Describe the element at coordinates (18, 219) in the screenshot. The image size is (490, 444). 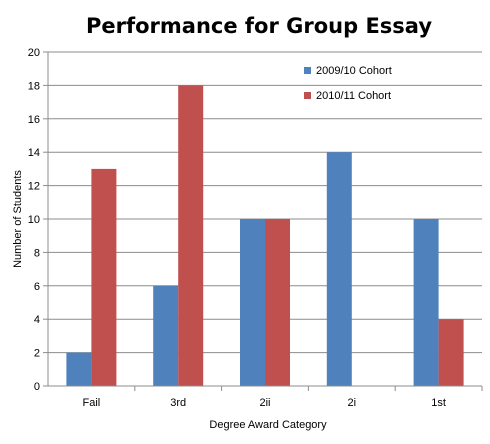
I see `y-axis-label: Number of Students` at that location.